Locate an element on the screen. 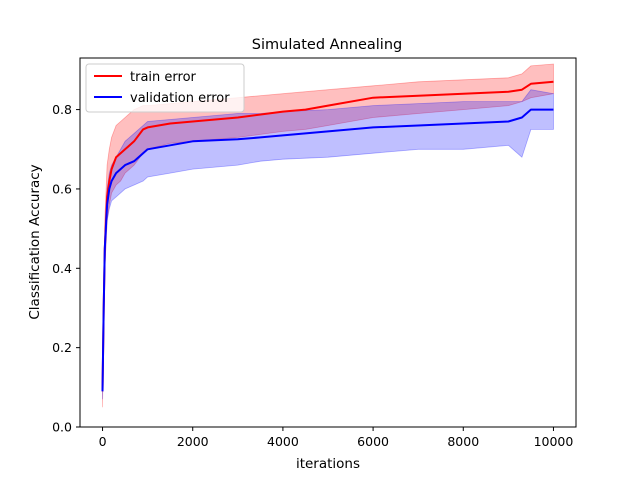 This screenshot has width=640, height=480. chart-title: Simulated Annealing is located at coordinates (327, 45).